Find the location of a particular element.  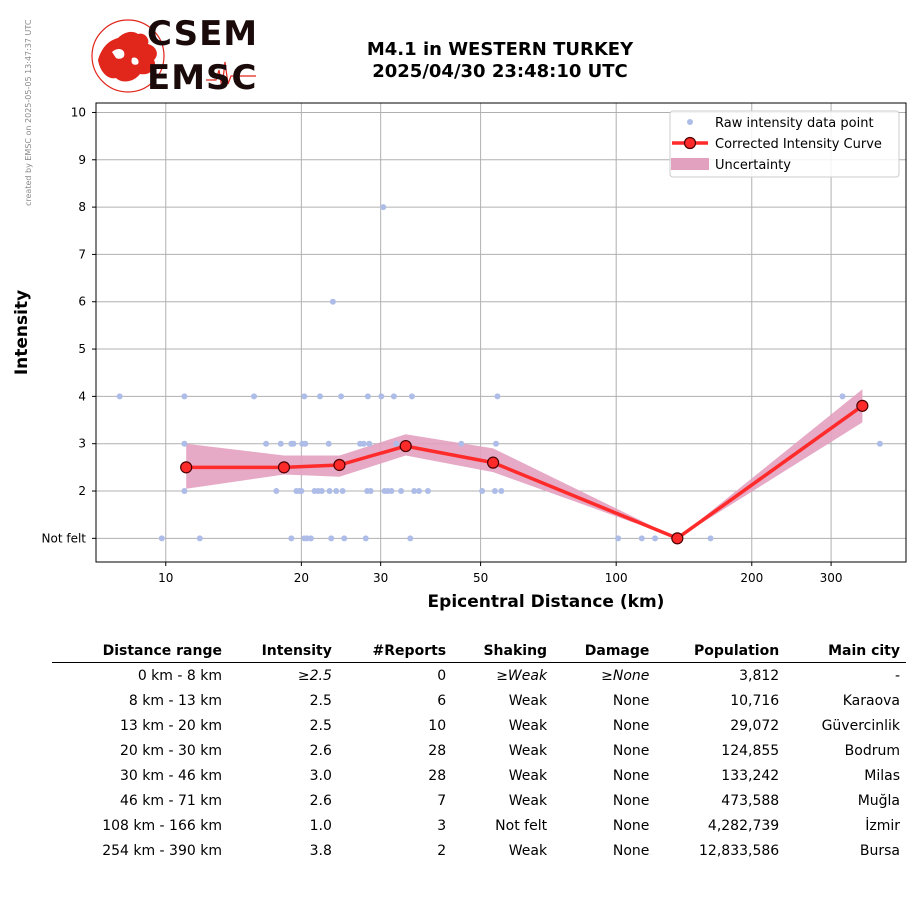

cell-reports: 0 is located at coordinates (442, 675).